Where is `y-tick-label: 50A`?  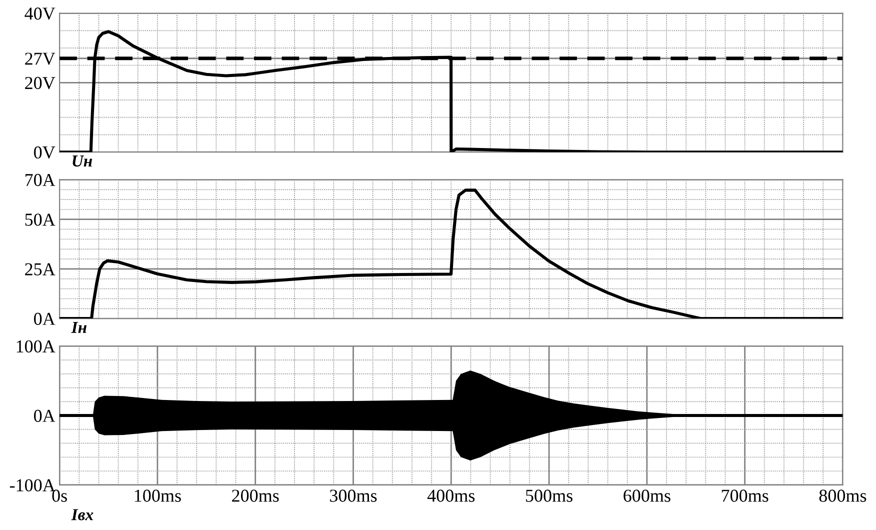
y-tick-label: 50A is located at coordinates (40, 220).